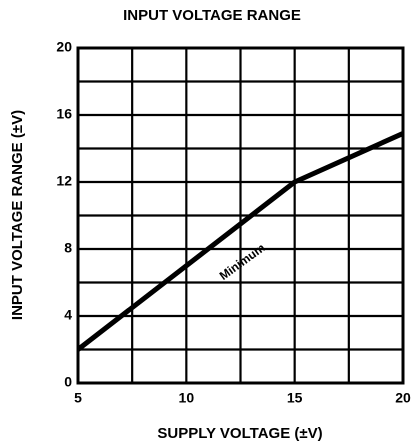  Describe the element at coordinates (64, 114) in the screenshot. I see `y-tick-label: 16` at that location.